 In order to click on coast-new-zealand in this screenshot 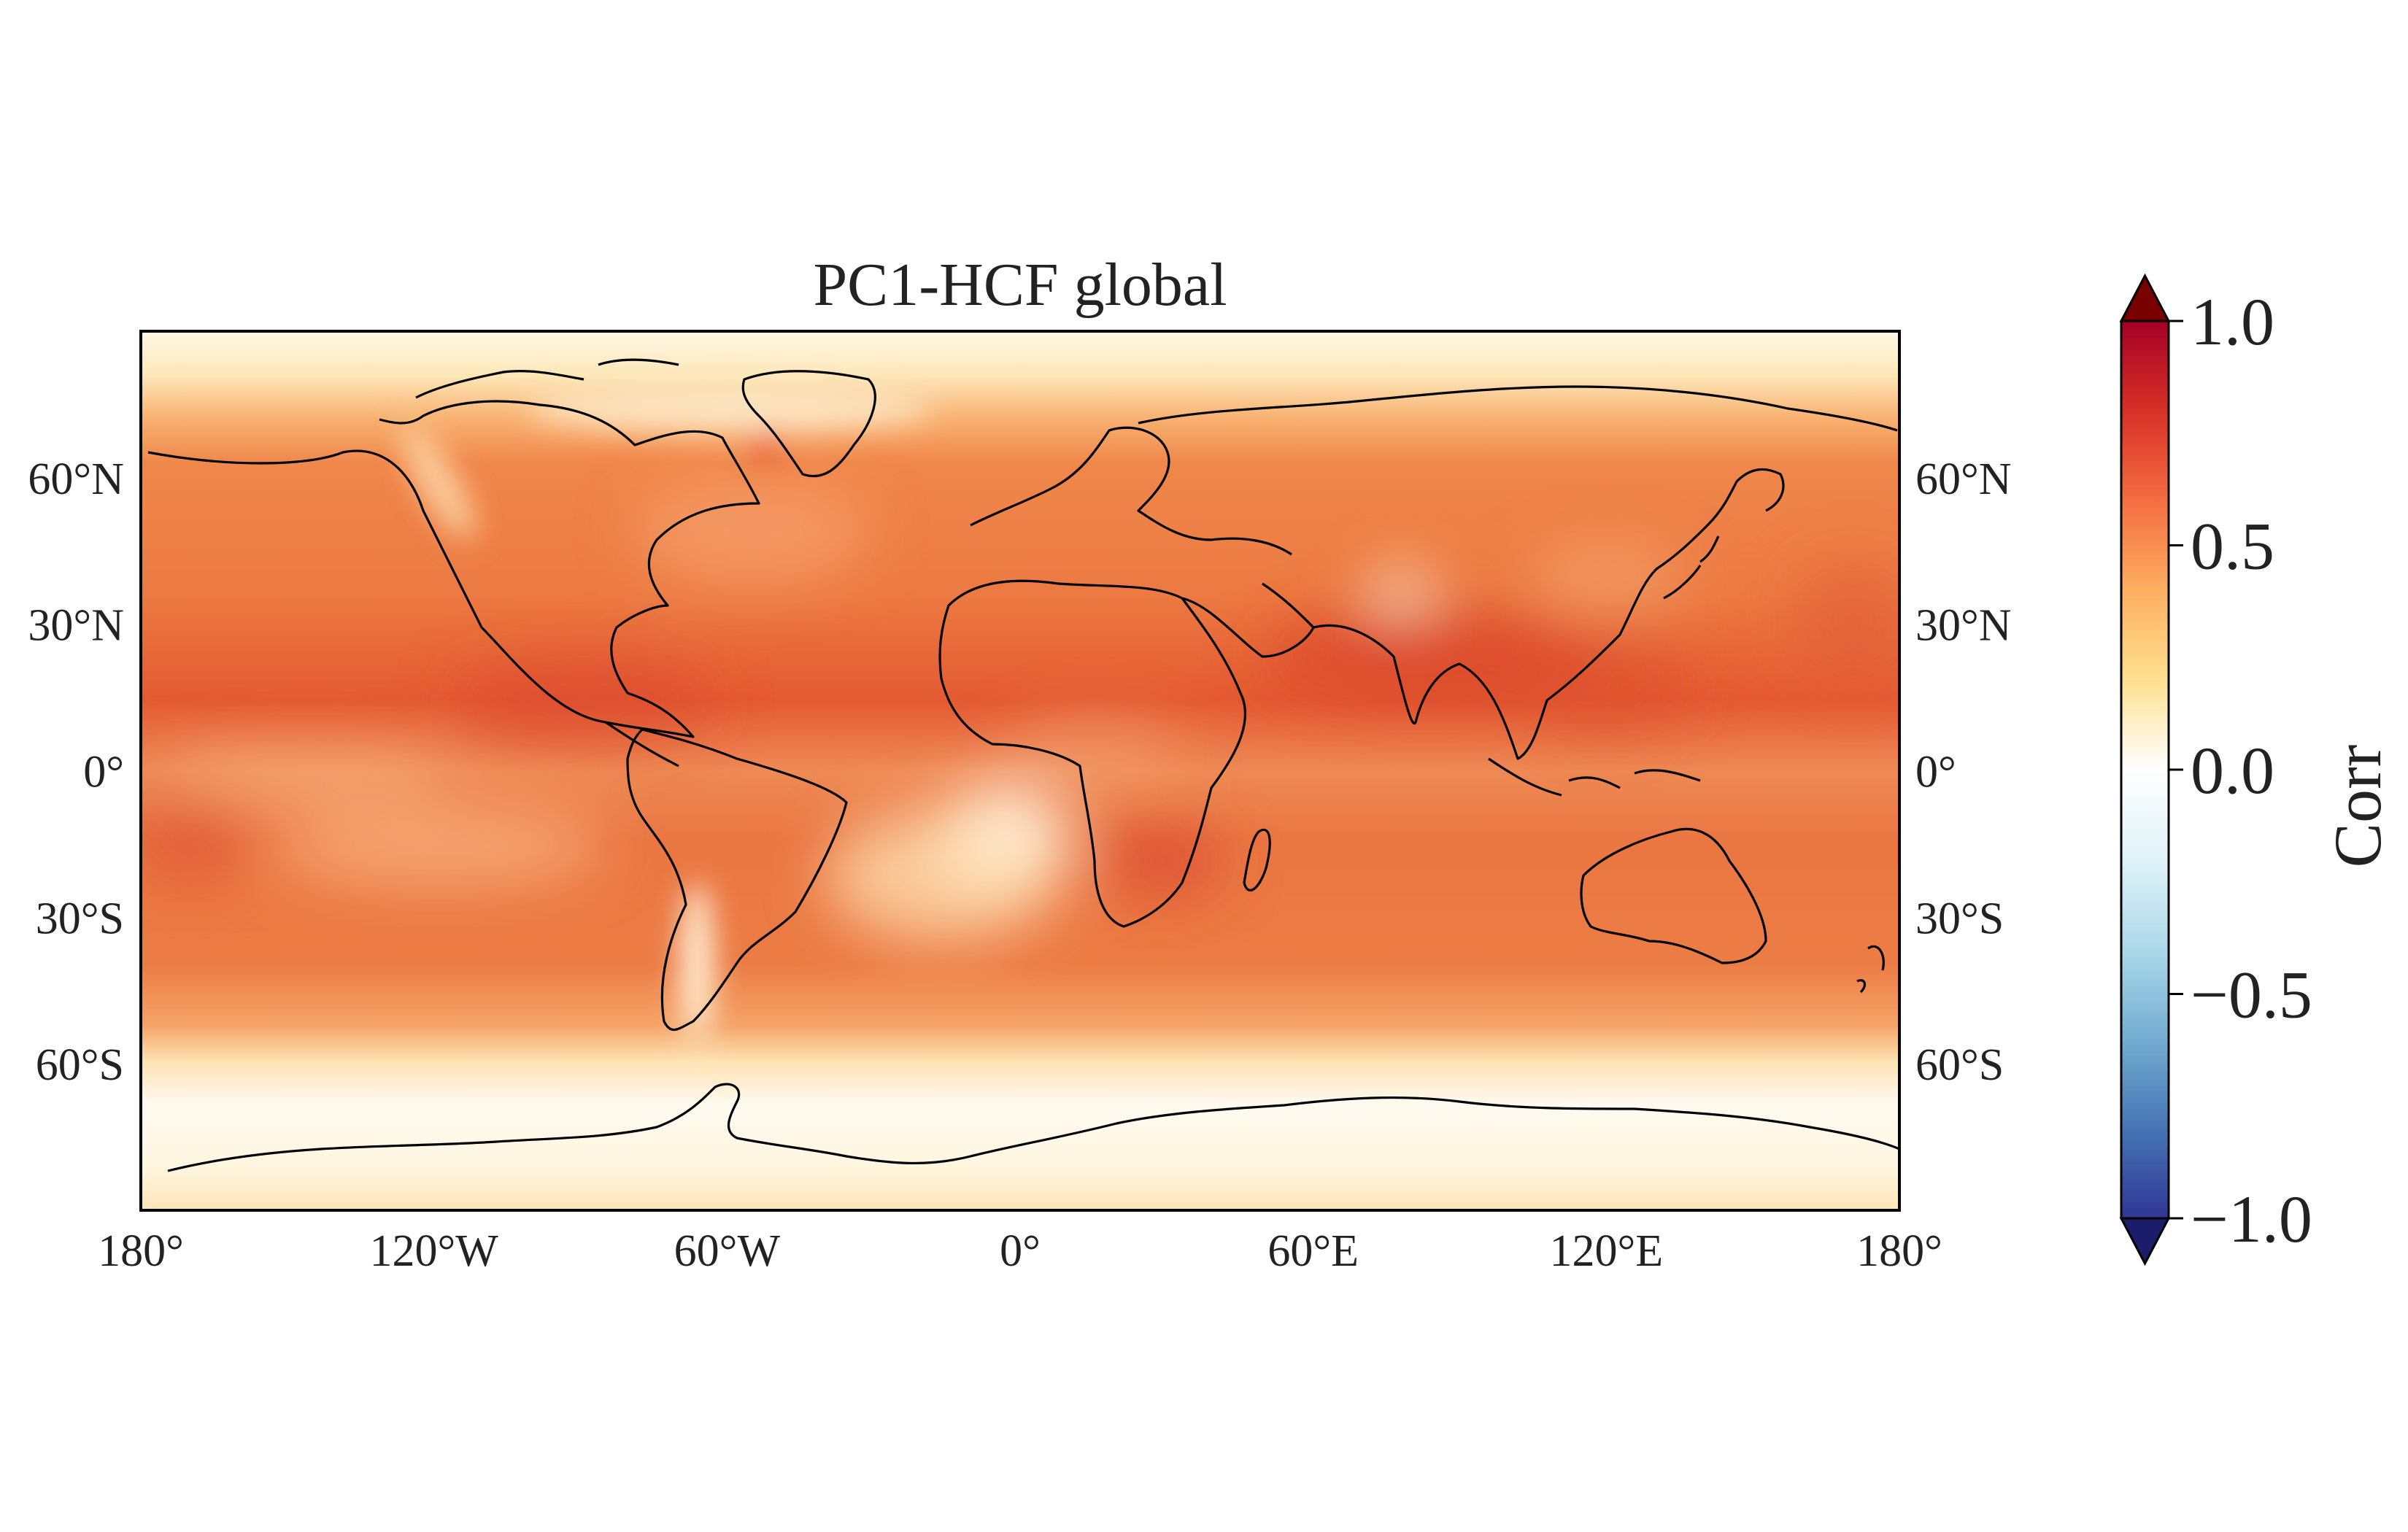, I will do `click(1870, 970)`.